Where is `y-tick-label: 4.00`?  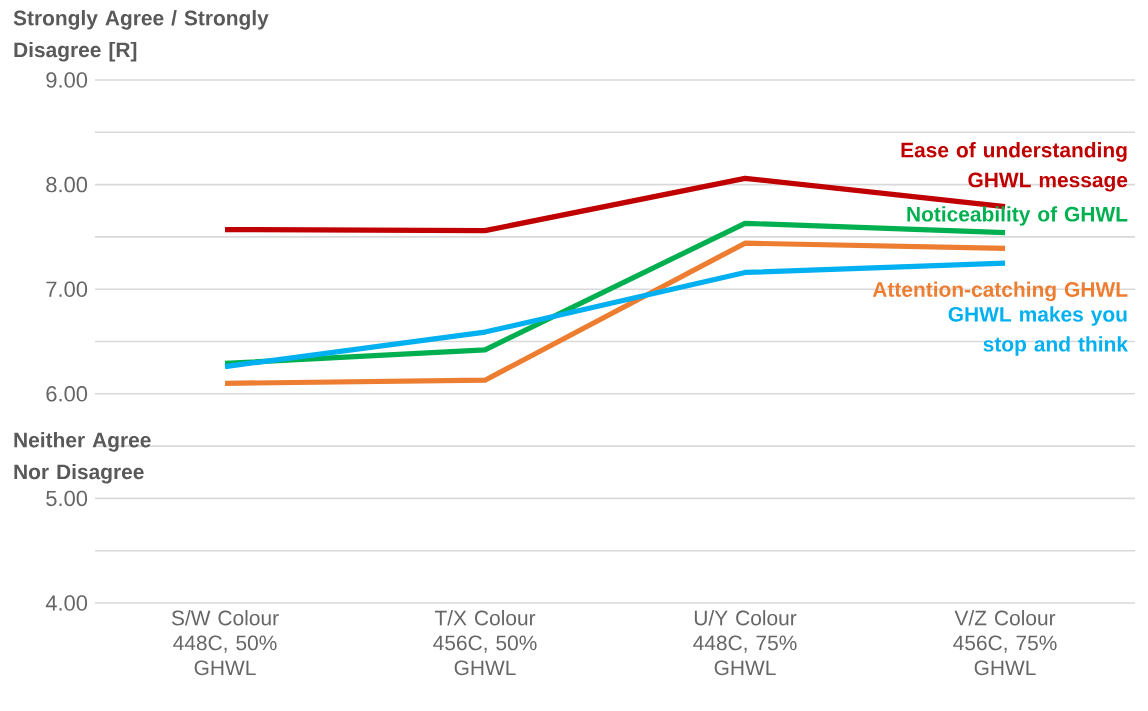
y-tick-label: 4.00 is located at coordinates (66, 603).